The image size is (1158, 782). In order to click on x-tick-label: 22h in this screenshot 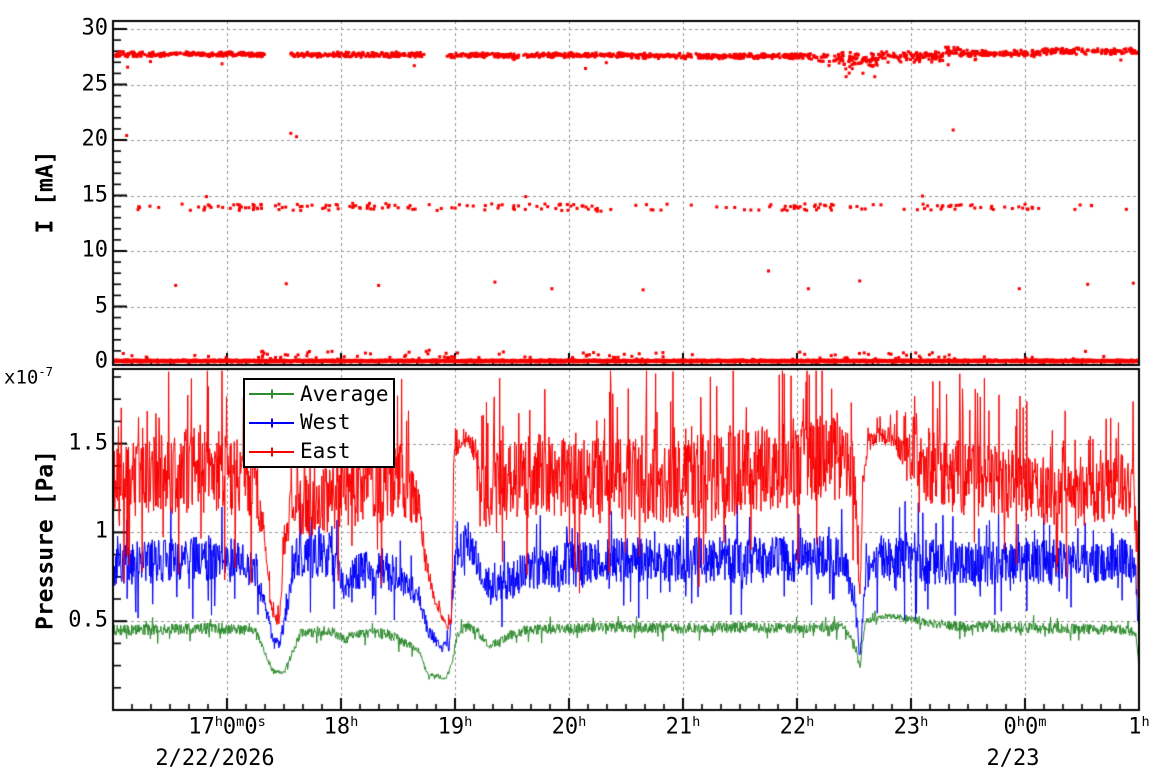, I will do `click(797, 727)`.